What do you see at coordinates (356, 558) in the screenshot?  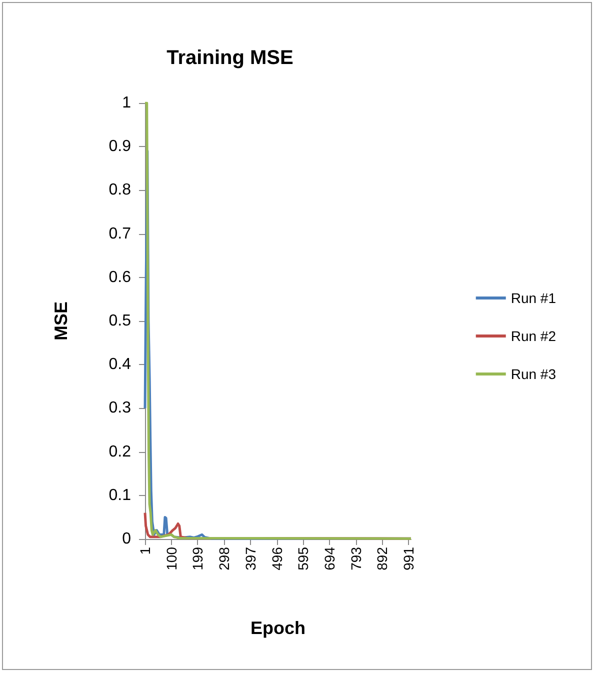 I see `x-tick-label: 793` at bounding box center [356, 558].